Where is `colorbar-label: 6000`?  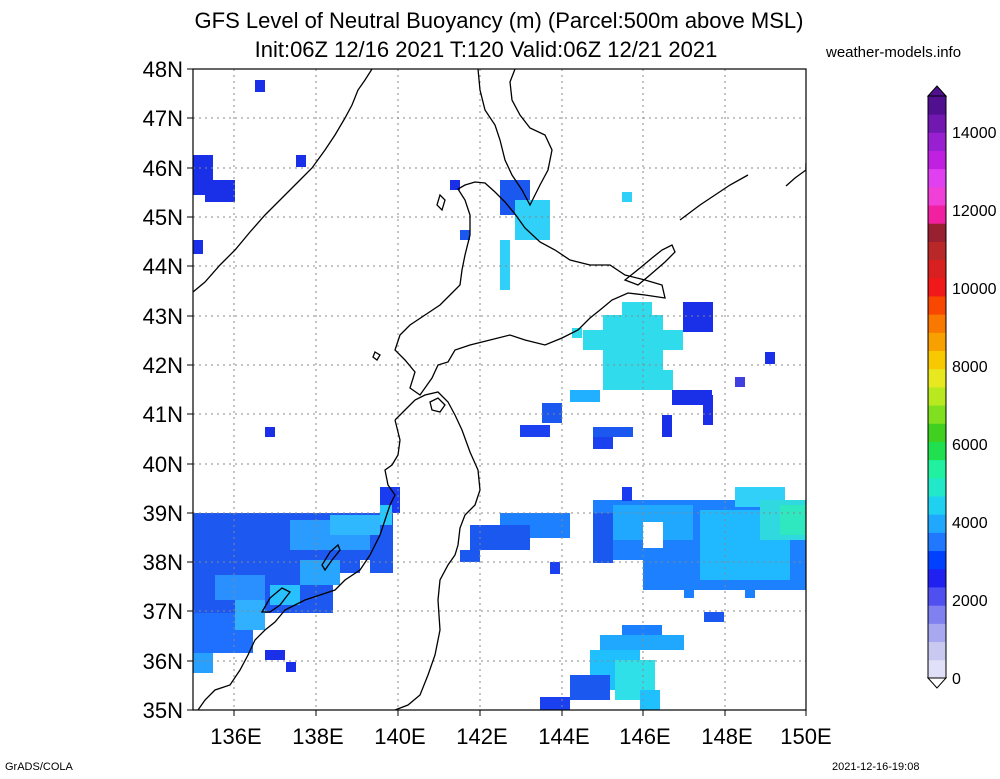 colorbar-label: 6000 is located at coordinates (970, 445).